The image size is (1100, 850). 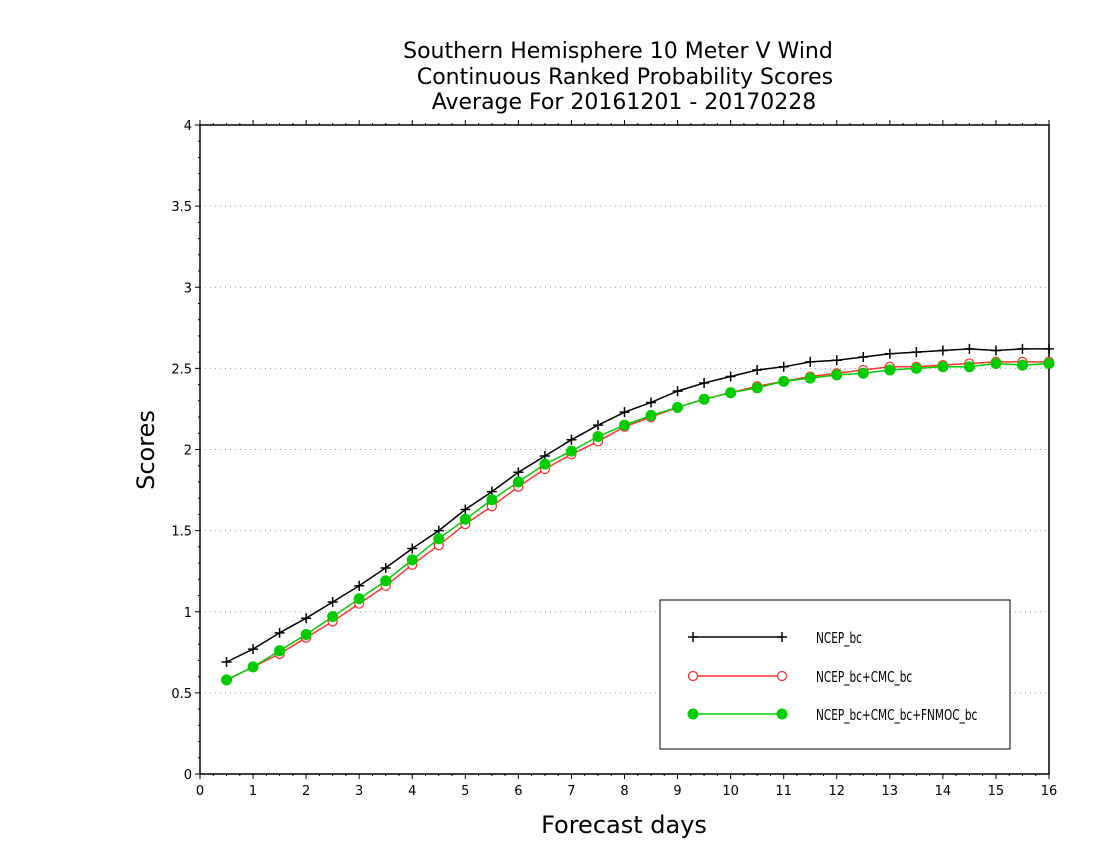 What do you see at coordinates (864, 678) in the screenshot?
I see `legend-label-1: NCEP_bc+CMC_bc` at bounding box center [864, 678].